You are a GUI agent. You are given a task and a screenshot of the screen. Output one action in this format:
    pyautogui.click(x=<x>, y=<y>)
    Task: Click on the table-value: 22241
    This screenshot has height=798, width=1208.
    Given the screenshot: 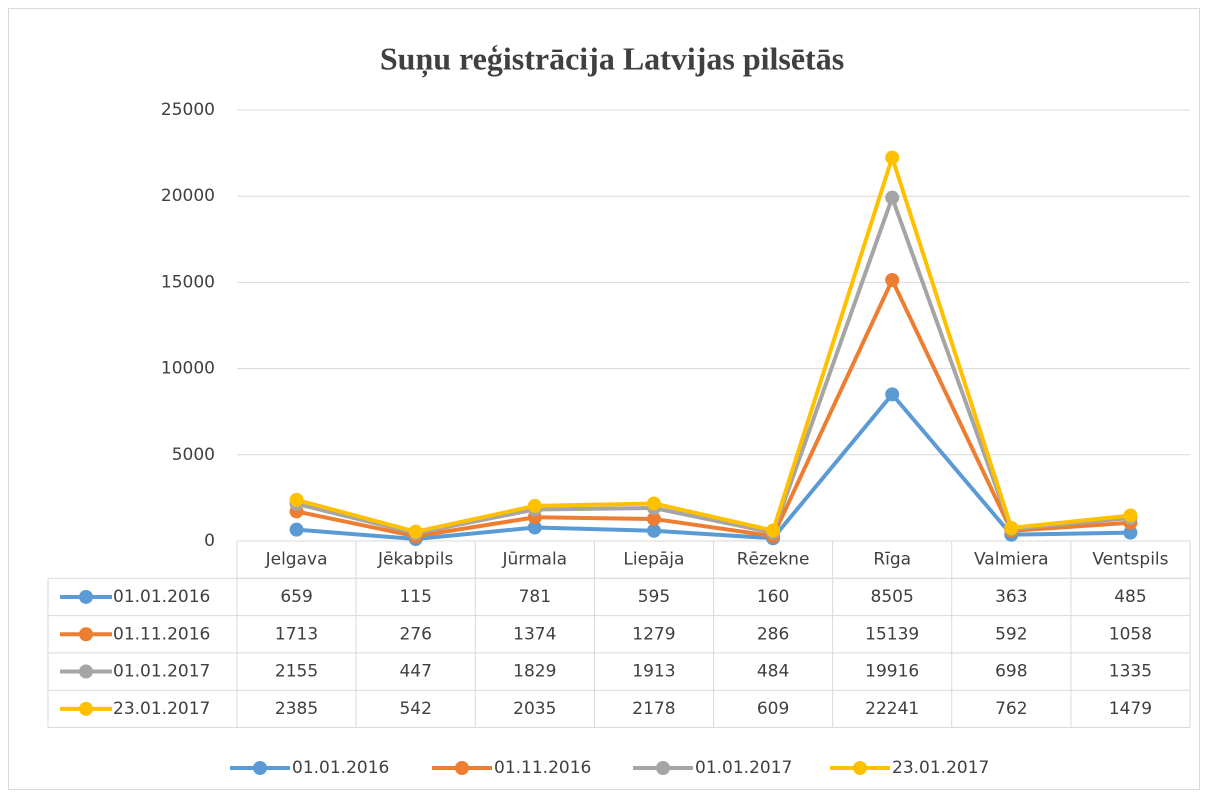 What is the action you would take?
    pyautogui.click(x=892, y=709)
    